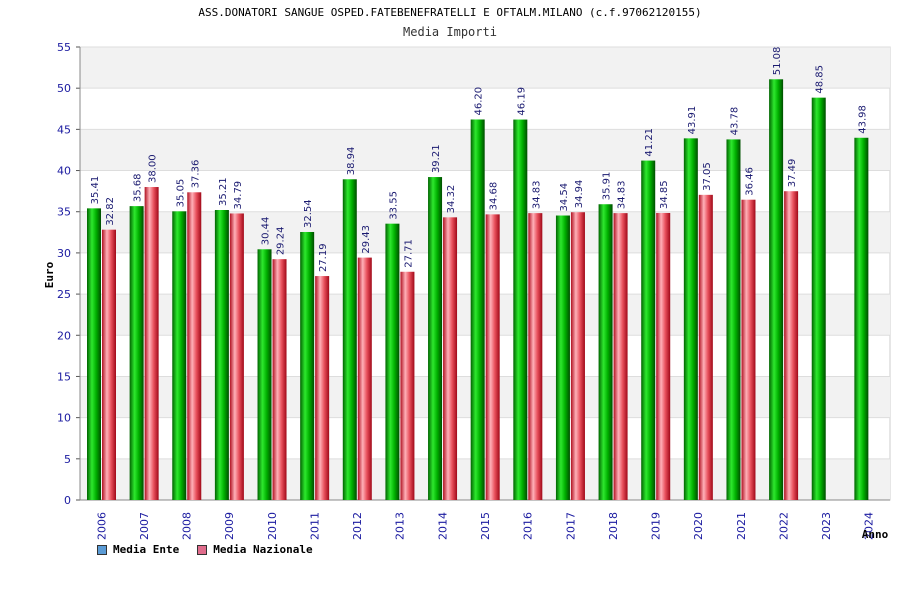 The width and height of the screenshot is (900, 600). What do you see at coordinates (622, 194) in the screenshot?
I see `data-label: 34.83` at bounding box center [622, 194].